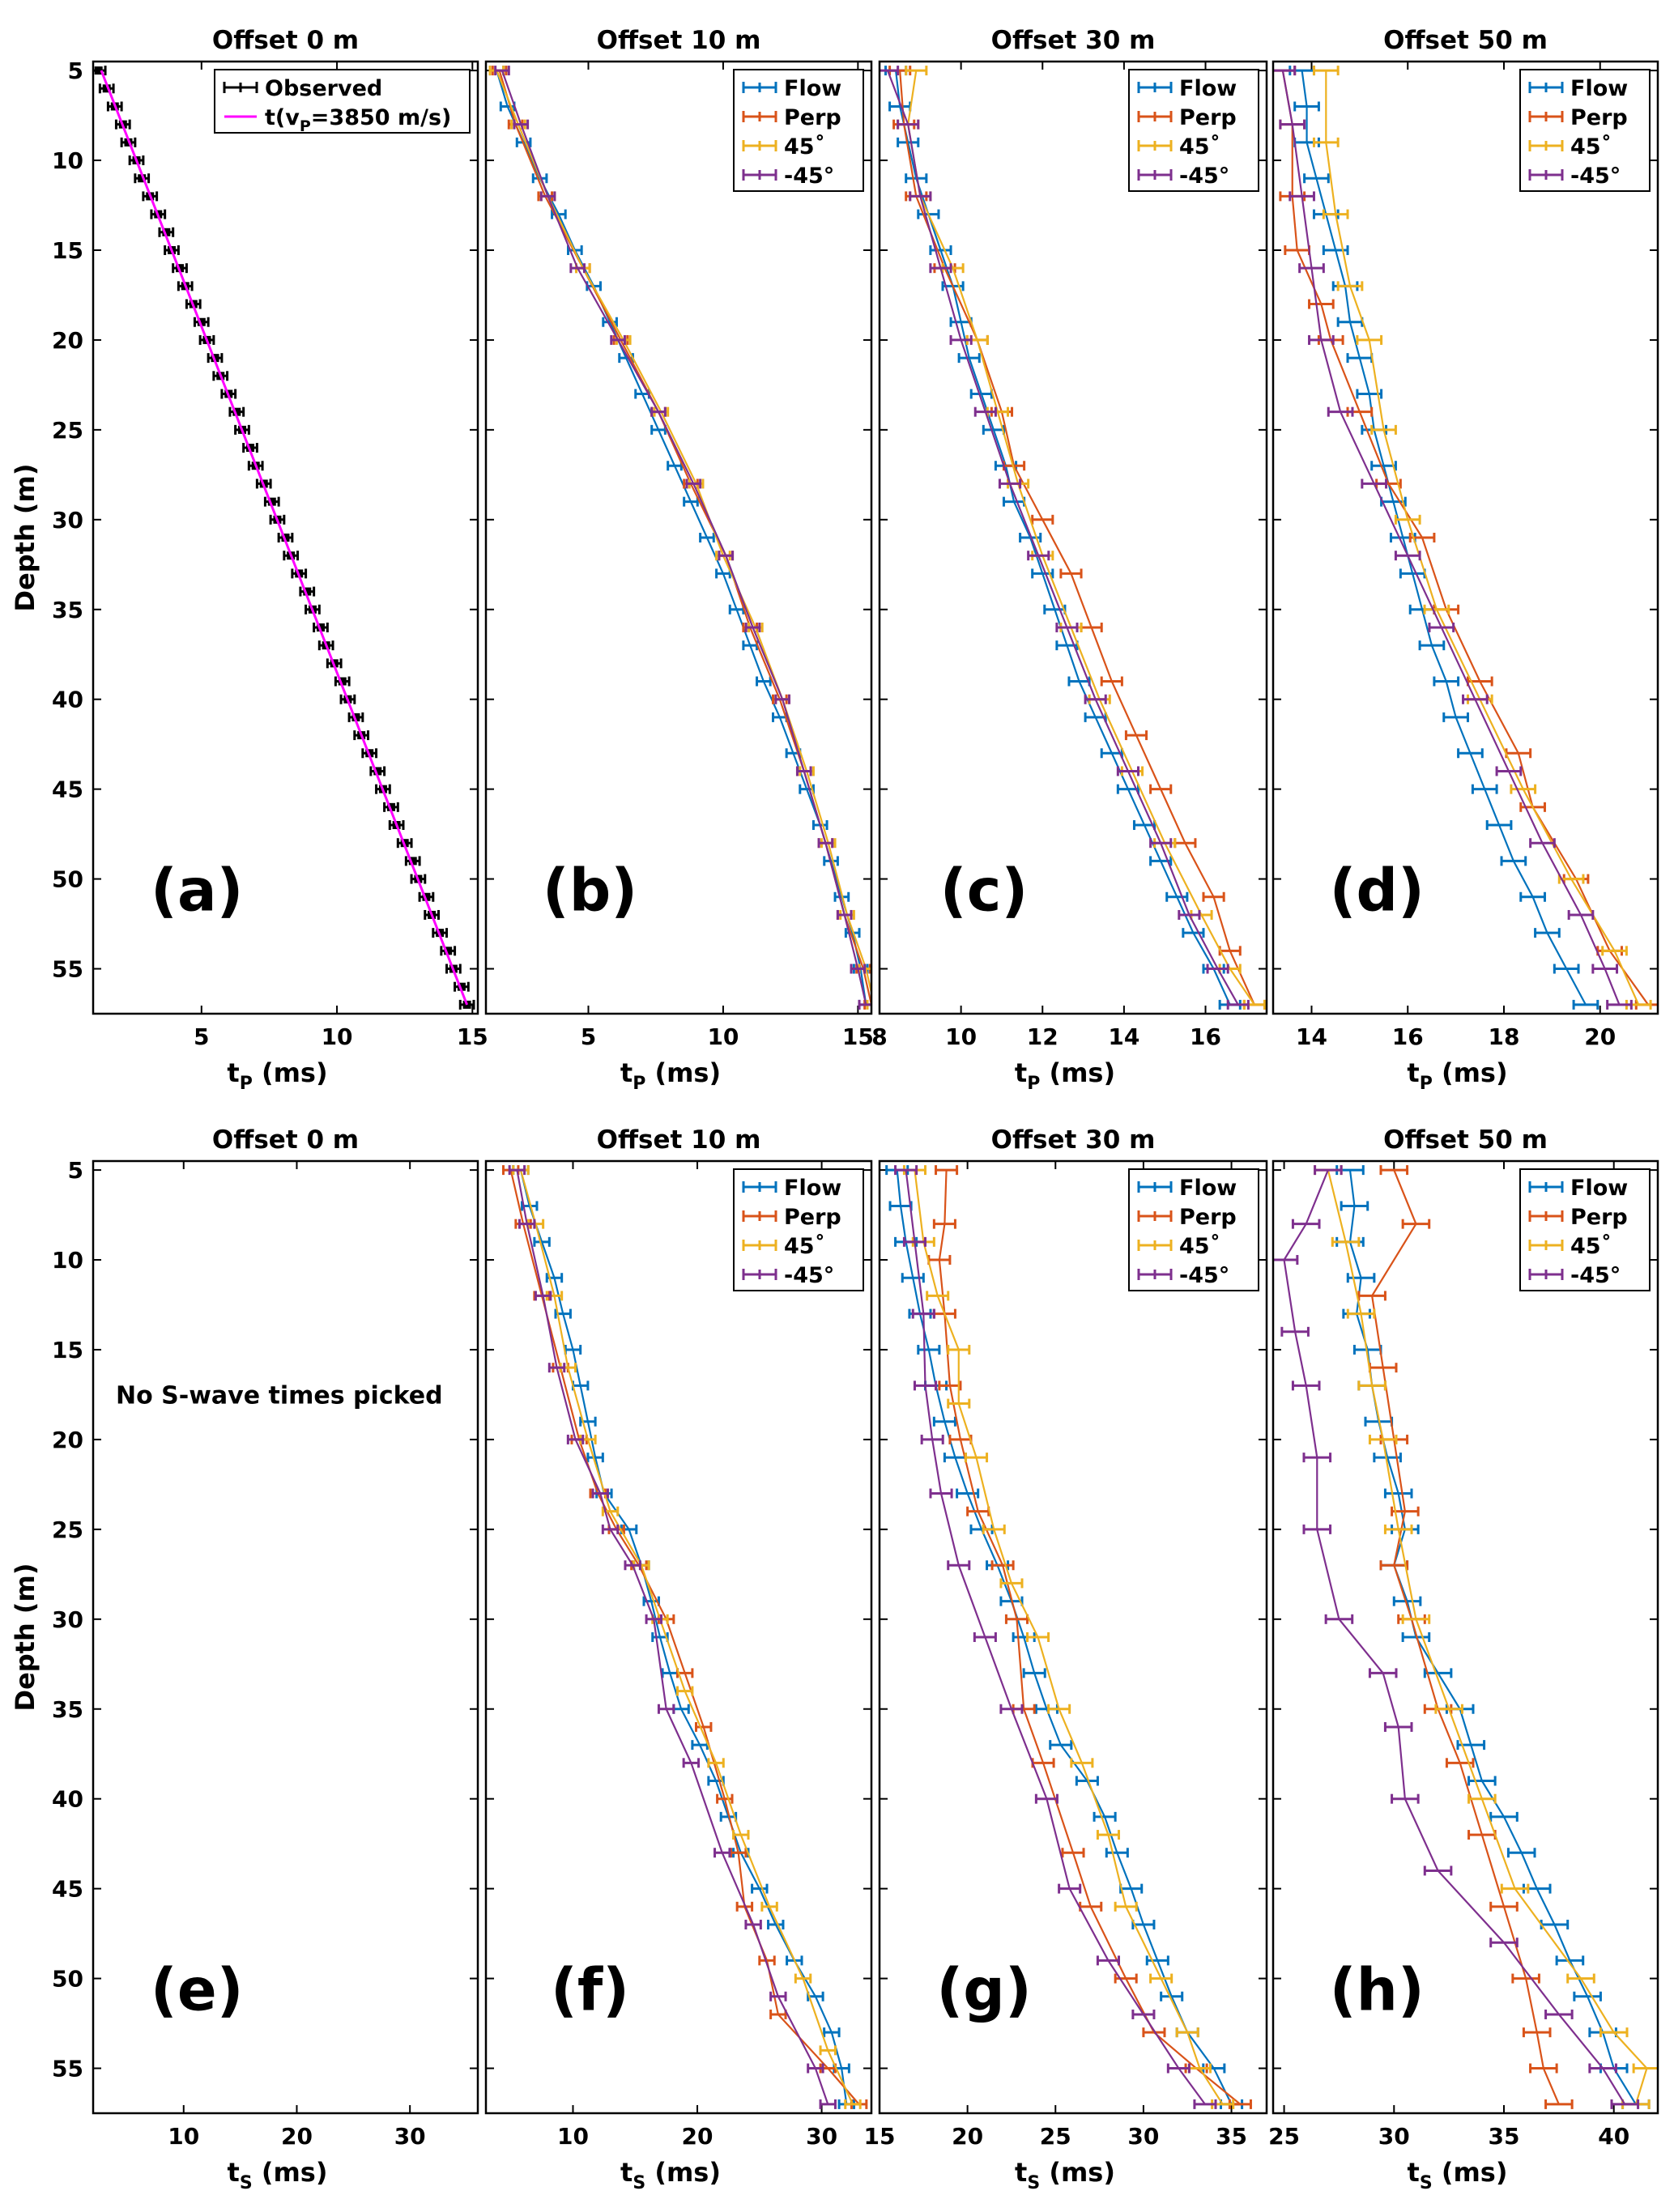  What do you see at coordinates (67, 2069) in the screenshot?
I see `y-tick-label: 55` at bounding box center [67, 2069].